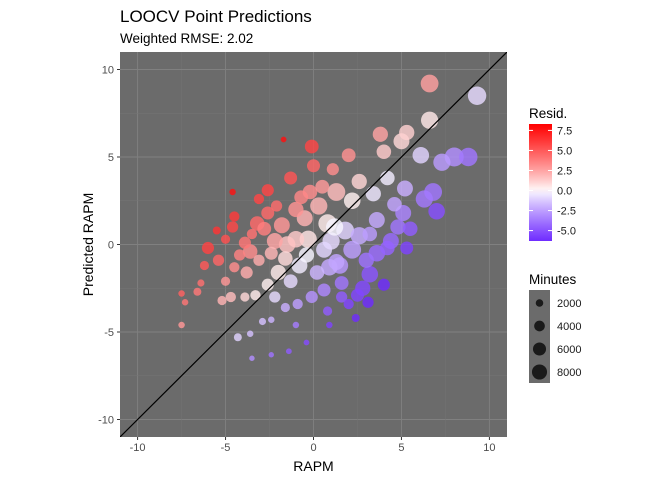 This screenshot has height=480, width=672. I want to click on color-legend-title: Resid., so click(548, 113).